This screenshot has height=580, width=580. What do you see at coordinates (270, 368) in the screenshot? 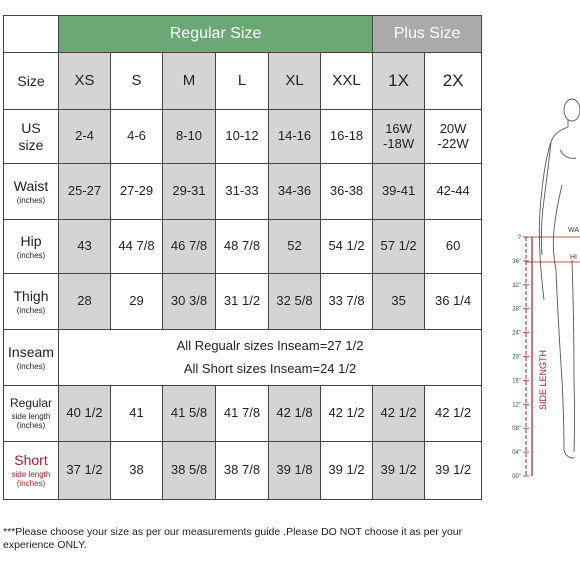
I see `inseam-short-text: All Short sizes Inseam=24 1/2` at bounding box center [270, 368].